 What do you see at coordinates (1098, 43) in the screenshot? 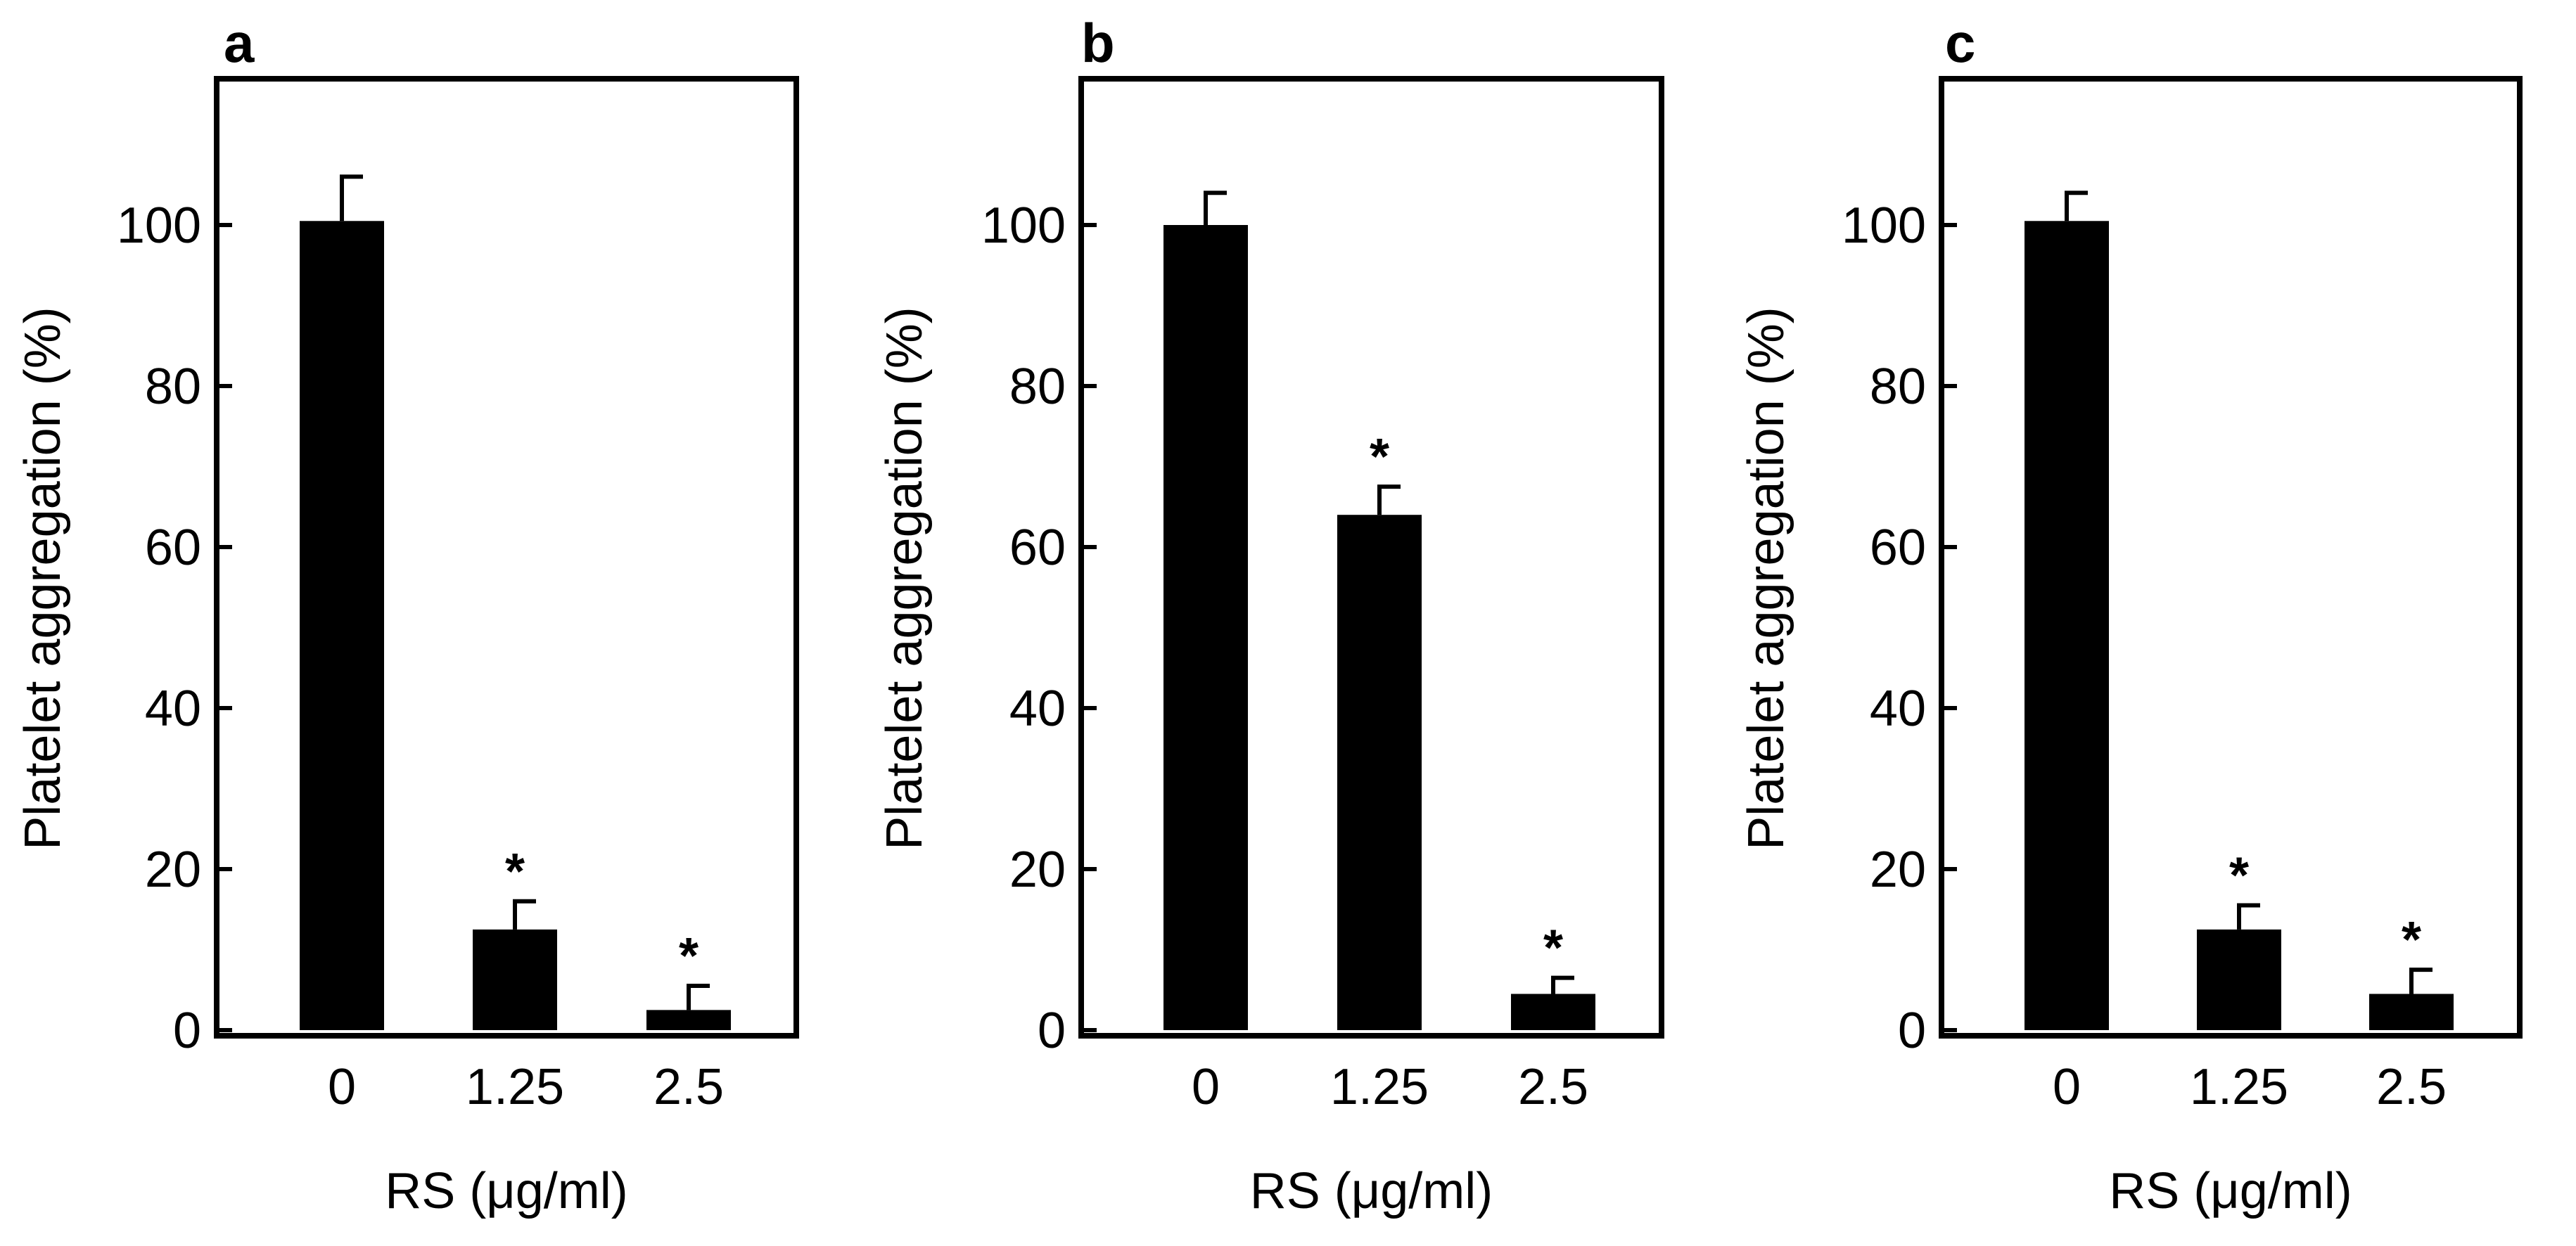
I see `panel-label: b` at bounding box center [1098, 43].